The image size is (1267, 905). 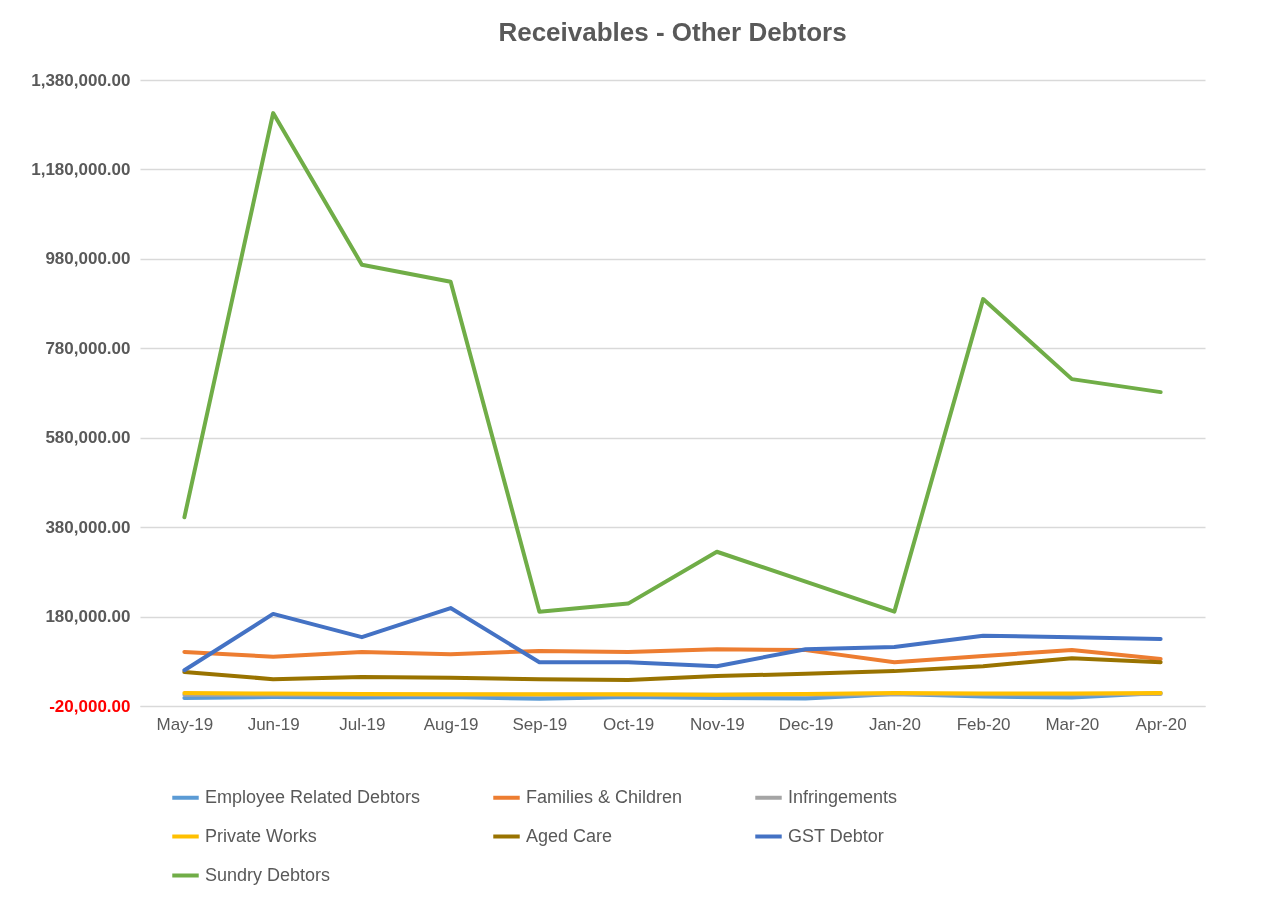 What do you see at coordinates (451, 724) in the screenshot?
I see `x-tick-label: Aug-19` at bounding box center [451, 724].